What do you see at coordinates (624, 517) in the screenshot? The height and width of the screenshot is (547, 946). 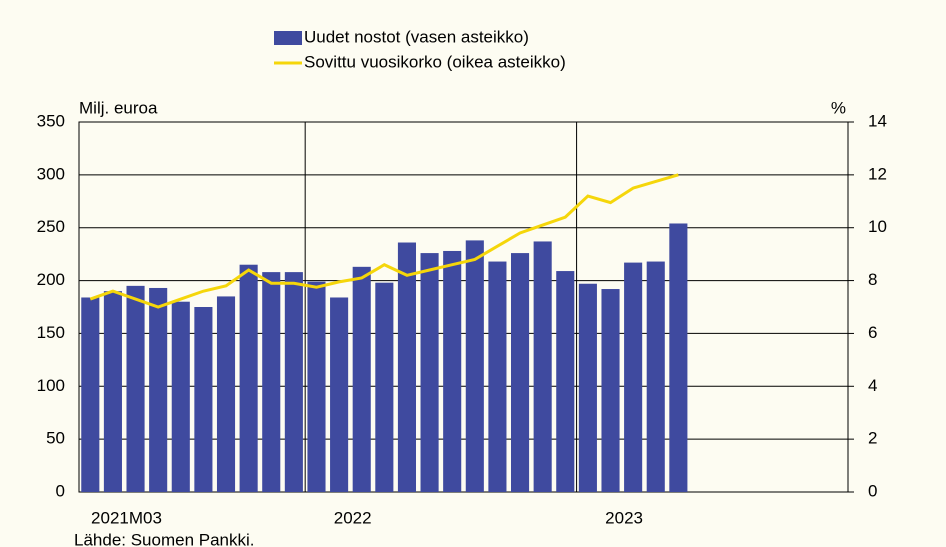 I see `x-tick-label: 2023` at bounding box center [624, 517].